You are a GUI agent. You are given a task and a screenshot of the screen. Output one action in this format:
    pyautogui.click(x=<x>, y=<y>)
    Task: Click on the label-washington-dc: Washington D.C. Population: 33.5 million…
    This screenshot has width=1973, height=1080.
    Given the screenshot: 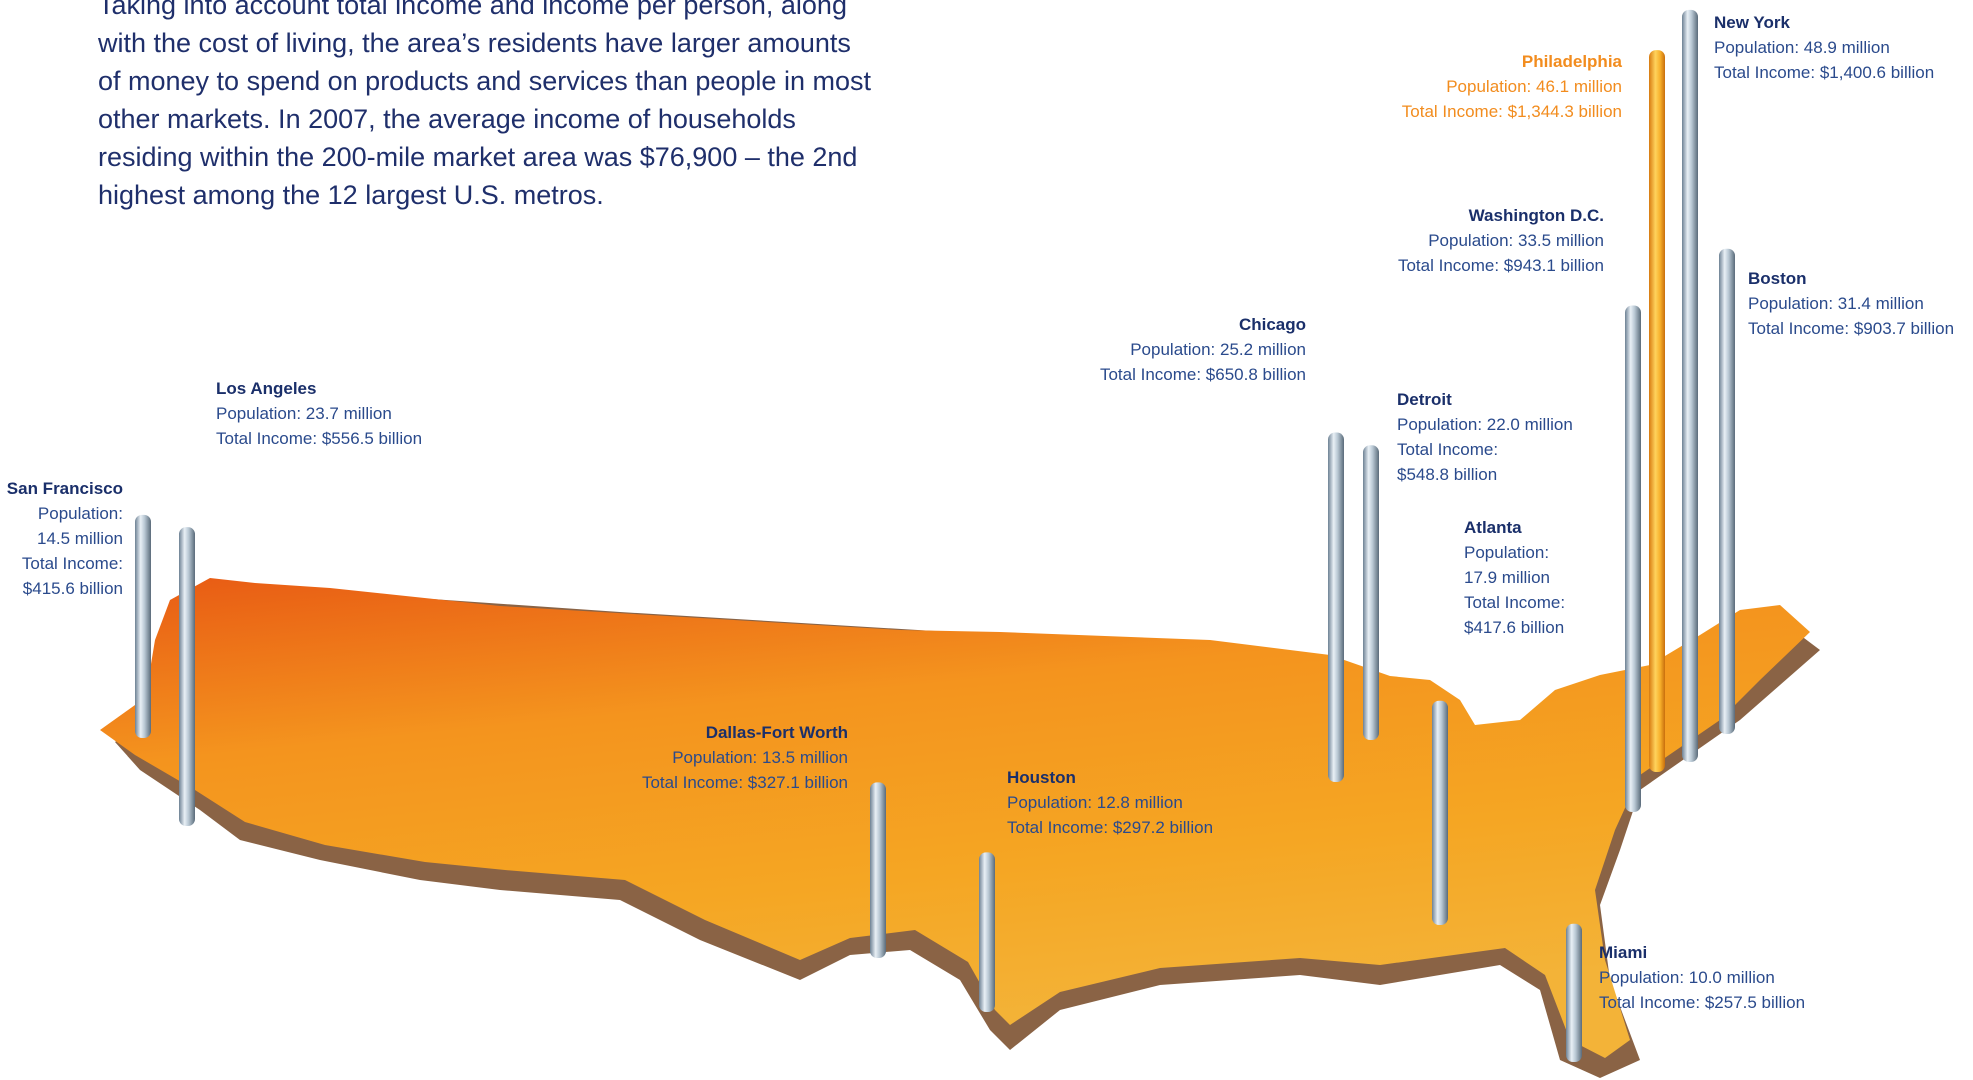 What is the action you would take?
    pyautogui.click(x=1472, y=240)
    